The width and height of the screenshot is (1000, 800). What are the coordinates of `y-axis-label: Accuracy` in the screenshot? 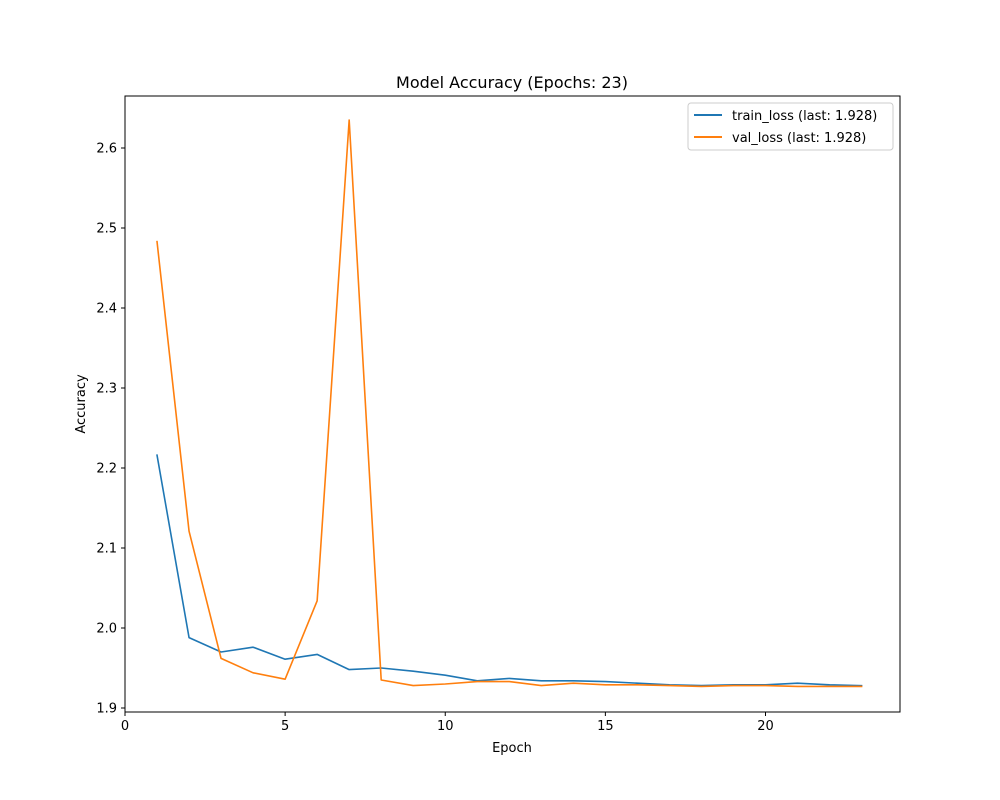 It's located at (81, 404).